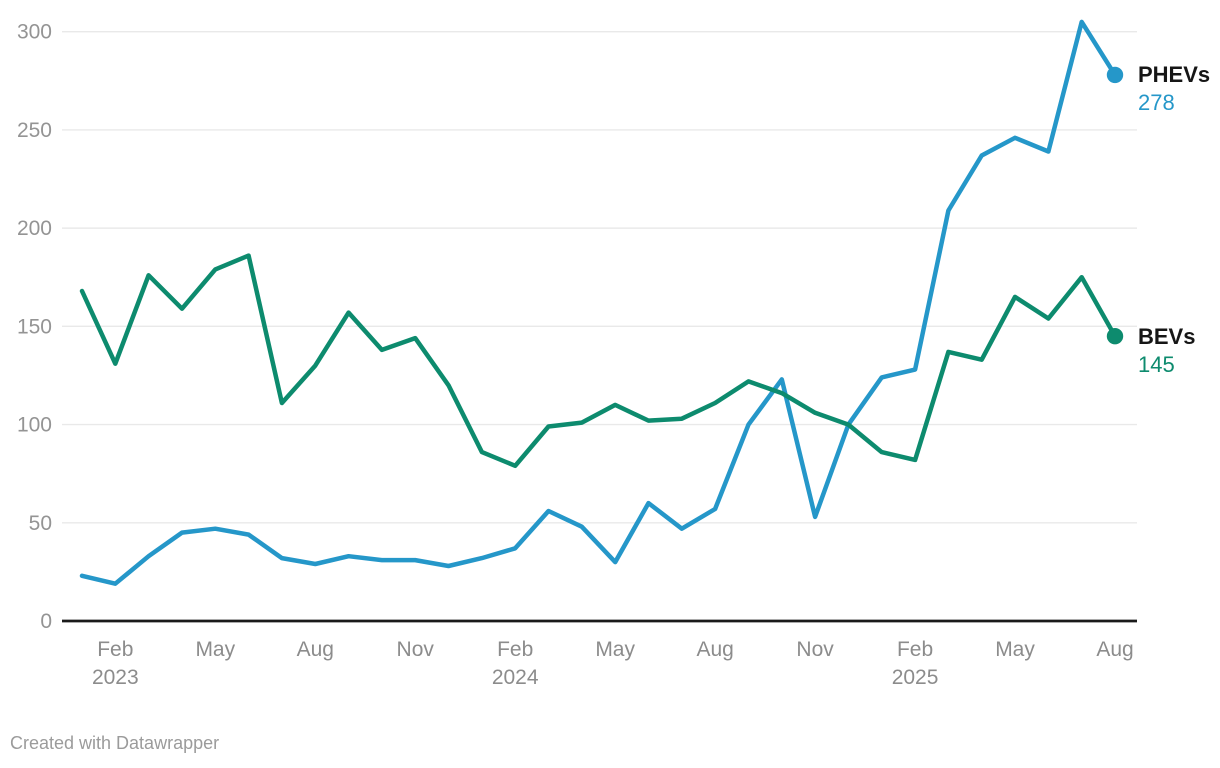 This screenshot has height=768, width=1220. I want to click on x-tick-year-label: 2023, so click(115, 677).